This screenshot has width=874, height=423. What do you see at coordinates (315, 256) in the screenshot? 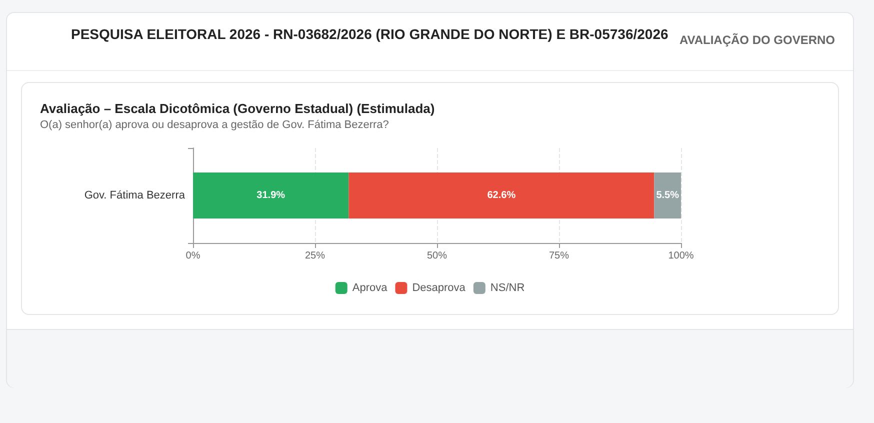
I see `x-tick-label: 25%` at bounding box center [315, 256].